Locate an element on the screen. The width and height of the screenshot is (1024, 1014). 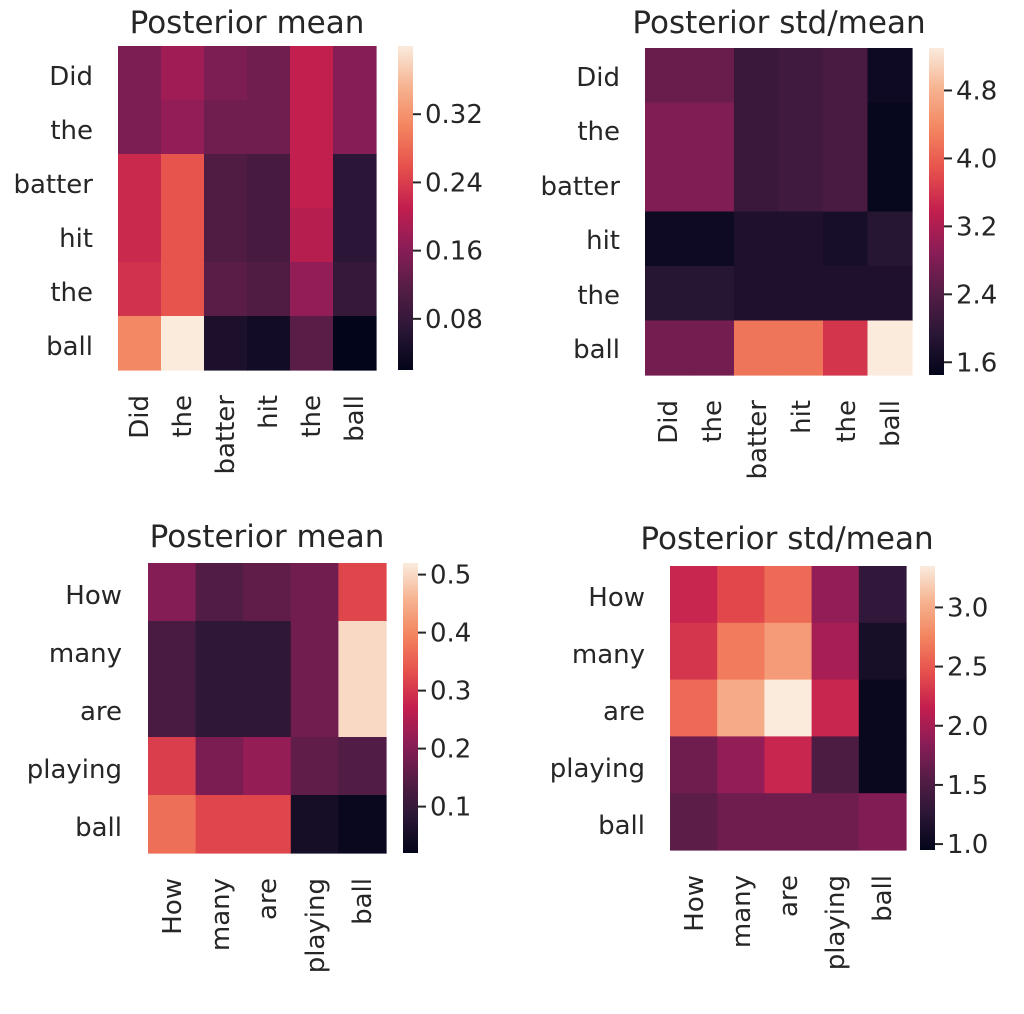
chart-title: Posterior mean is located at coordinates (247, 23).